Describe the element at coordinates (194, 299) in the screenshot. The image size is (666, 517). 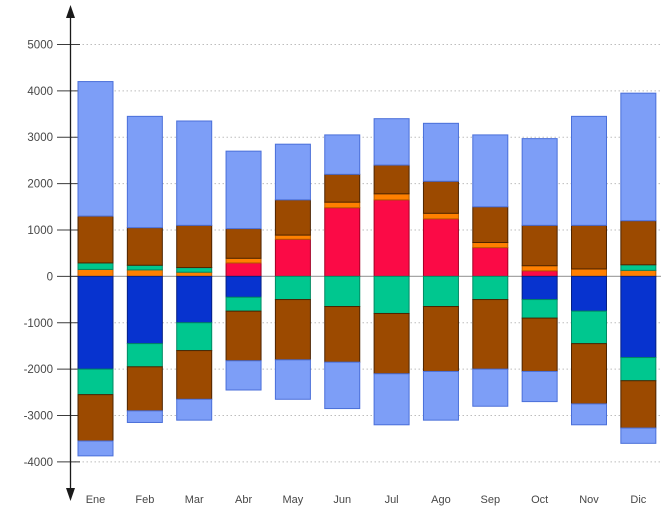
I see `bar-segment-mar-darkblue-negative` at that location.